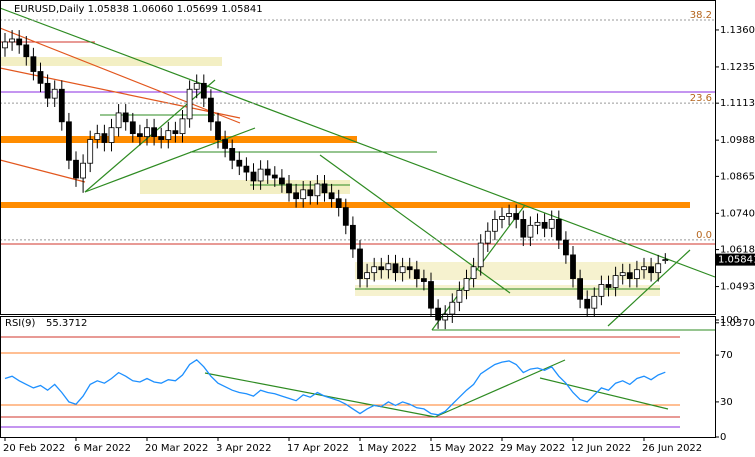 This screenshot has height=457, width=755. I want to click on x-tick-label: 12 Jun 2022, so click(601, 448).